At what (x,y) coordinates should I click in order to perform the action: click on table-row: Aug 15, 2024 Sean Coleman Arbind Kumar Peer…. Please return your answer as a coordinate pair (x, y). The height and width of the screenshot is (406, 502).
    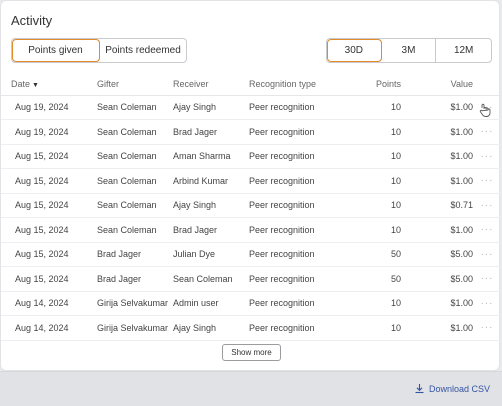
    Looking at the image, I should click on (251, 181).